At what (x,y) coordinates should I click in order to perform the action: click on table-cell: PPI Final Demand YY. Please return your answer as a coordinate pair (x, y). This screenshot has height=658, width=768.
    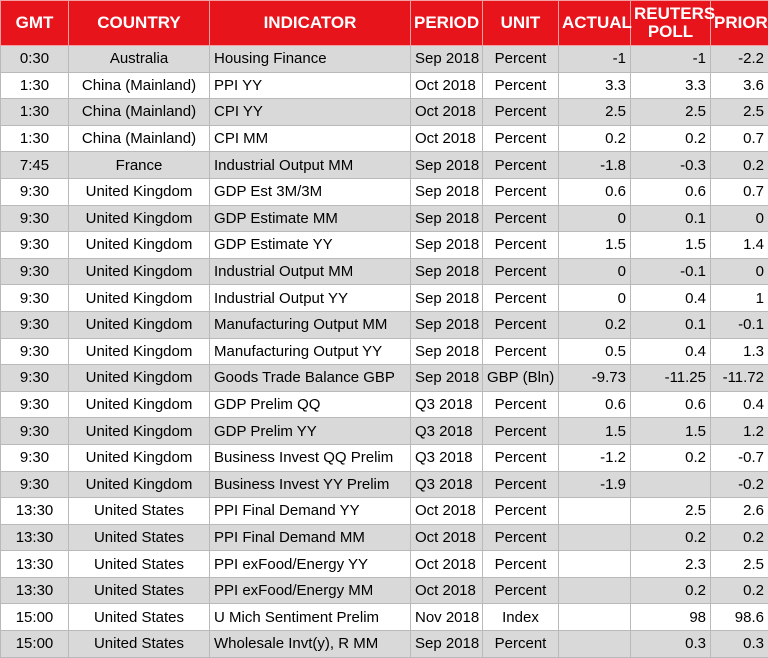
    Looking at the image, I should click on (310, 511).